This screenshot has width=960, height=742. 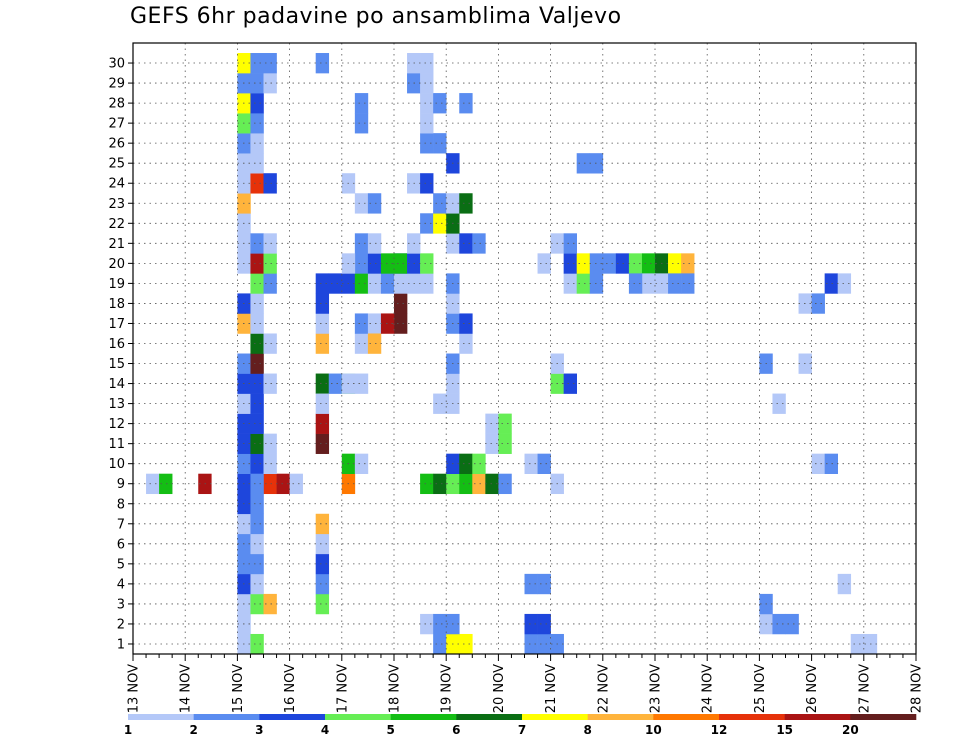 I want to click on y-tick-label: 5, so click(x=121, y=564).